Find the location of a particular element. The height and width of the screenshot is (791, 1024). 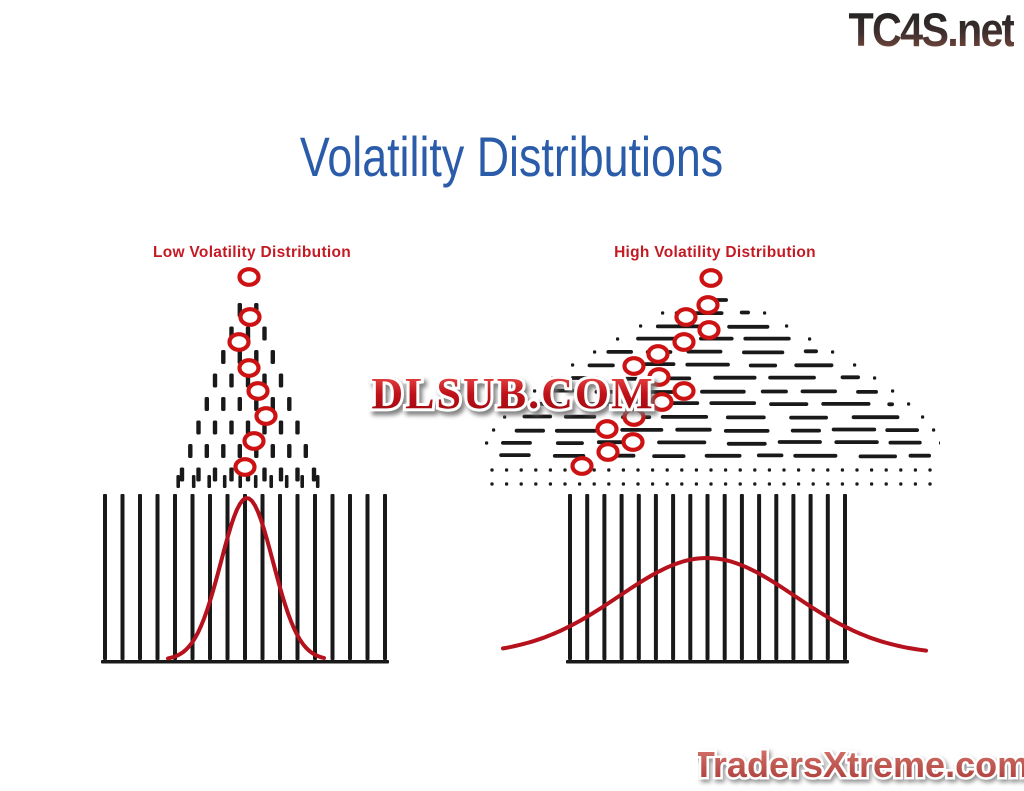

dlsub-watermark-text: DLSUB.COM is located at coordinates (512, 393).